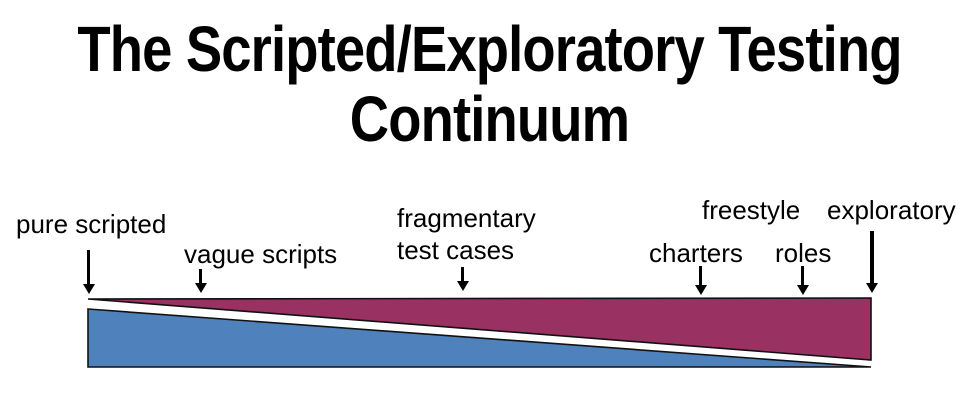  I want to click on down-arrow-icon-charters, so click(701, 280).